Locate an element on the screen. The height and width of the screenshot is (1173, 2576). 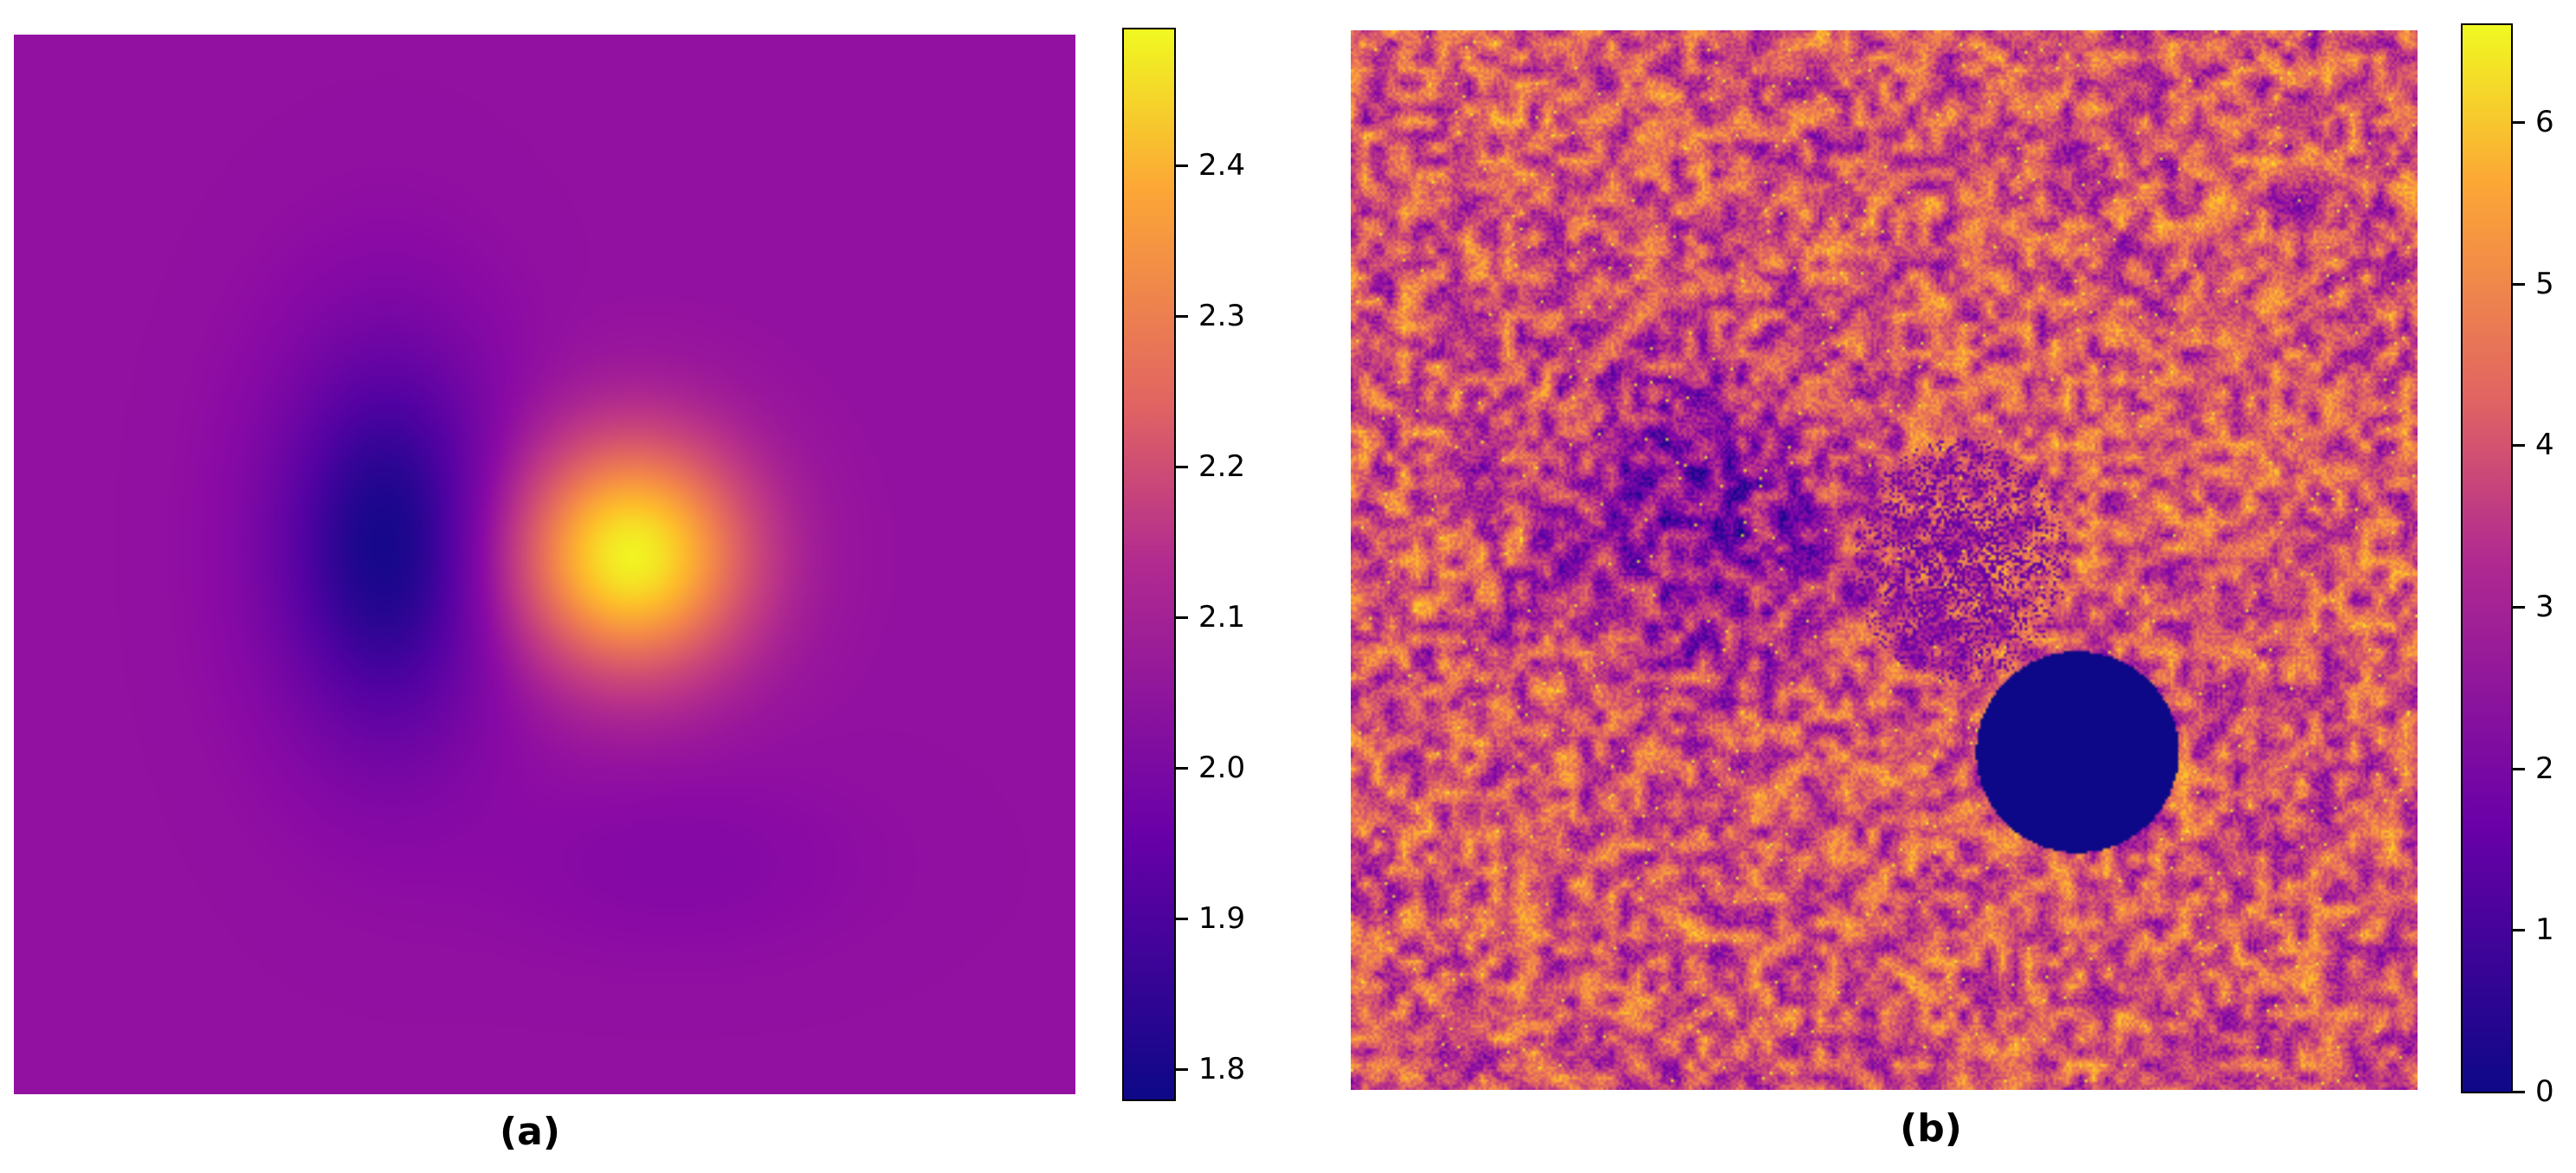
tick-label: 2.2 is located at coordinates (1222, 466).